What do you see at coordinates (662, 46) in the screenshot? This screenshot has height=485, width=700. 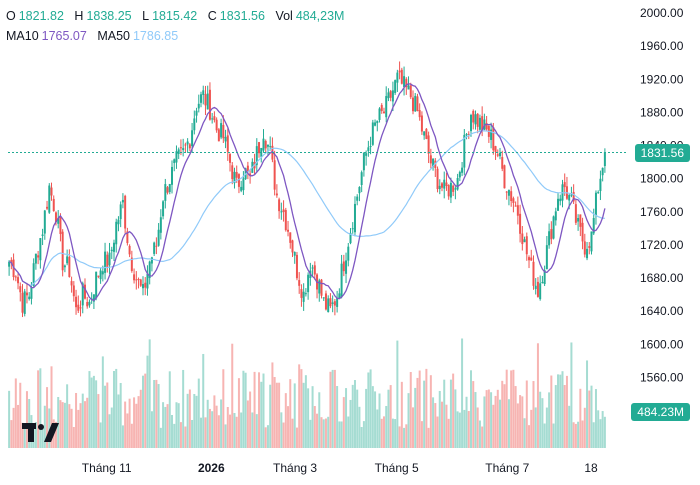 I see `price-tick-label: 1960.00` at bounding box center [662, 46].